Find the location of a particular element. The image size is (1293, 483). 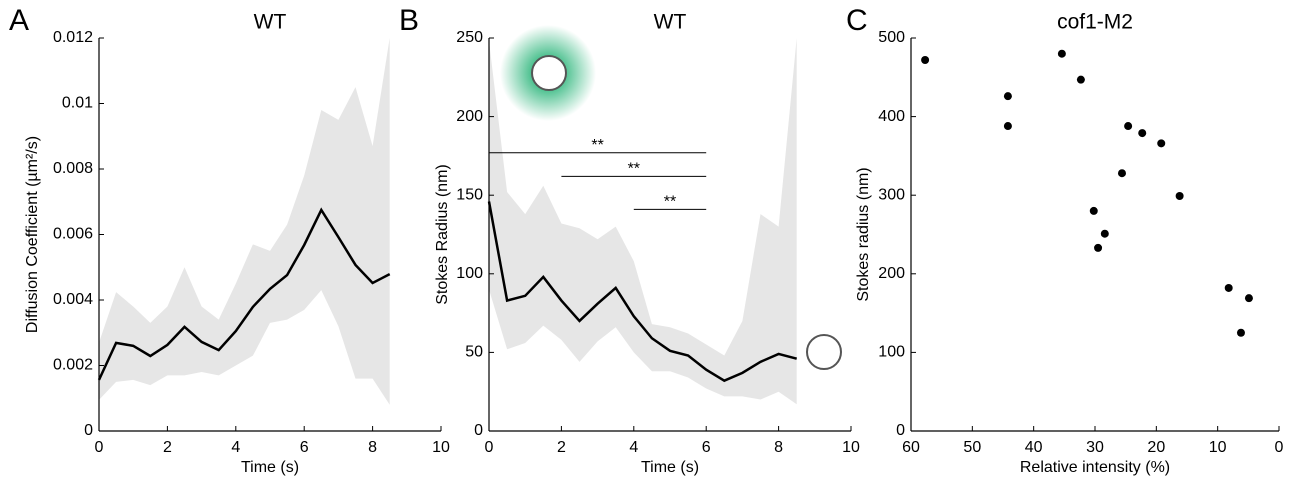

panel-label: B is located at coordinates (409, 20).